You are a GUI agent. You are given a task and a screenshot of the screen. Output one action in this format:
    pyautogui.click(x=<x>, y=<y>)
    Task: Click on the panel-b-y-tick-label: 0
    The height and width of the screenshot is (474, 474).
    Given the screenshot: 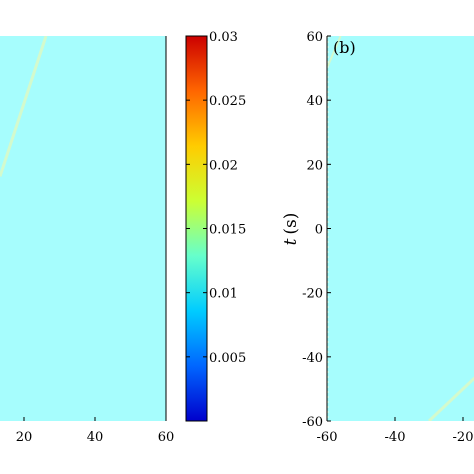 What is the action you would take?
    pyautogui.click(x=319, y=230)
    